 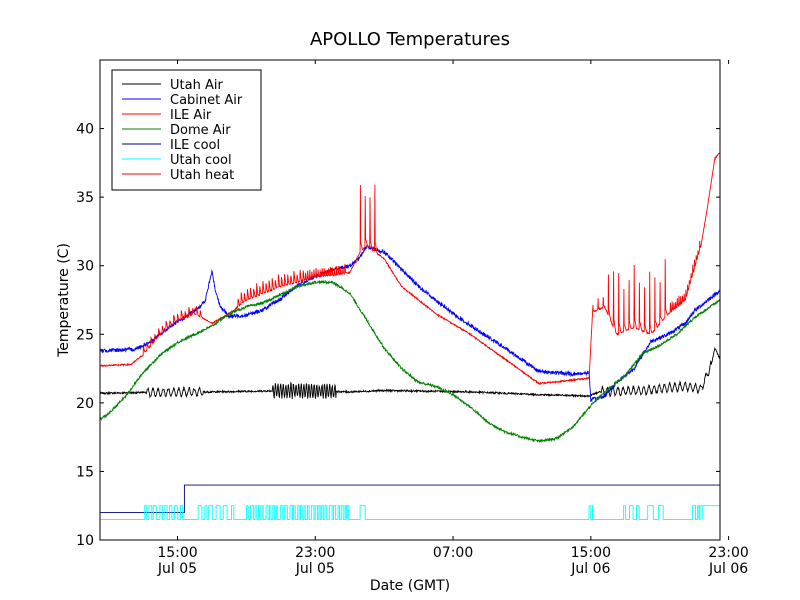 I want to click on y-tick-label-40: 40, so click(x=85, y=130).